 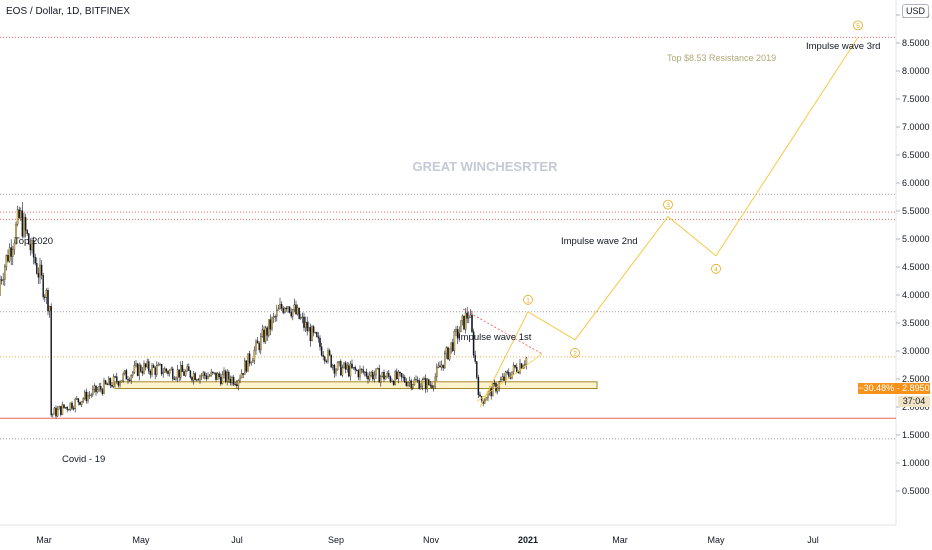 I want to click on triangle-lower-line, so click(x=509, y=377).